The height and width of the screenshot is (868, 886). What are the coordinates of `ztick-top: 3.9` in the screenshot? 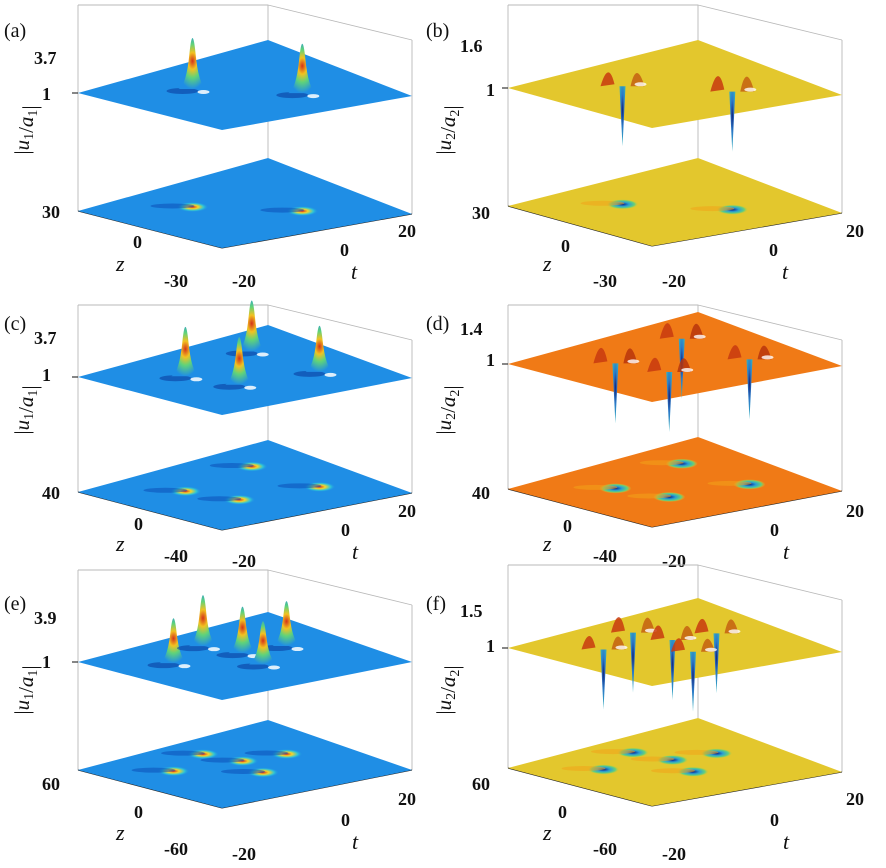 It's located at (45, 618).